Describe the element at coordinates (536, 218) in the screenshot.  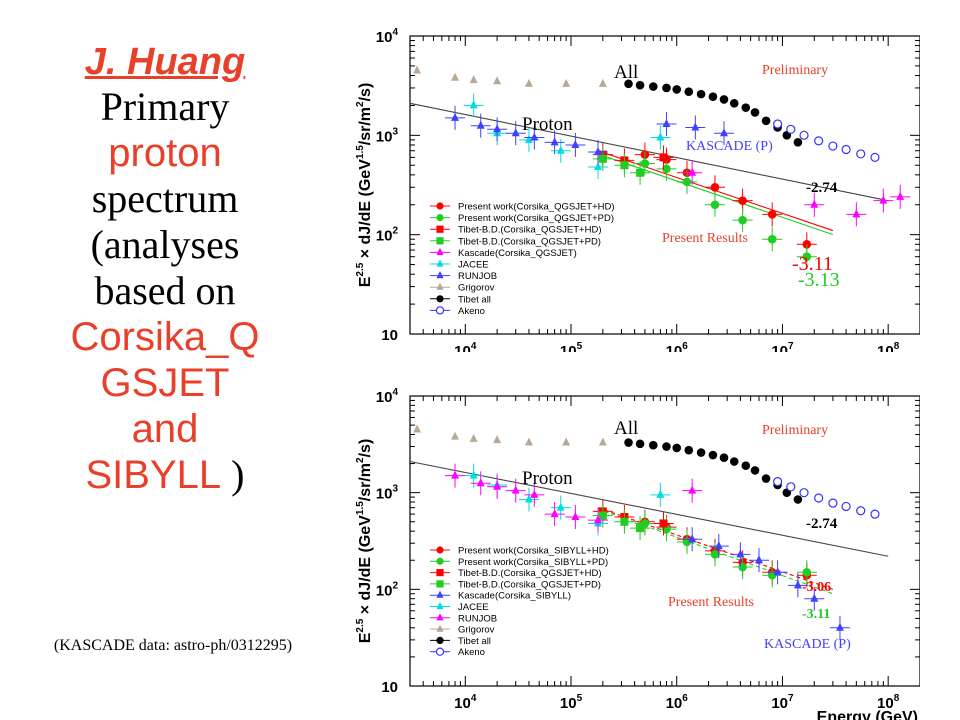
I see `legend-label: Present work(Corsika_QGSJET+PD)` at that location.